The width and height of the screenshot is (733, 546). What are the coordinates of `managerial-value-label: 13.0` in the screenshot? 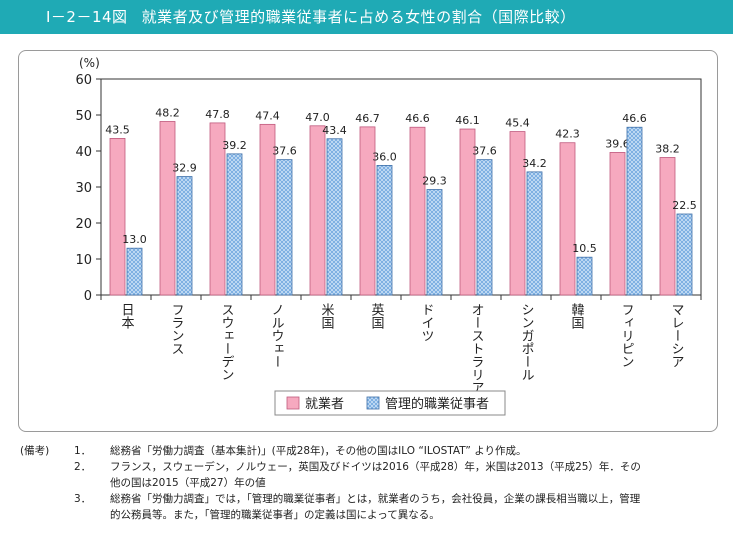 It's located at (134, 239).